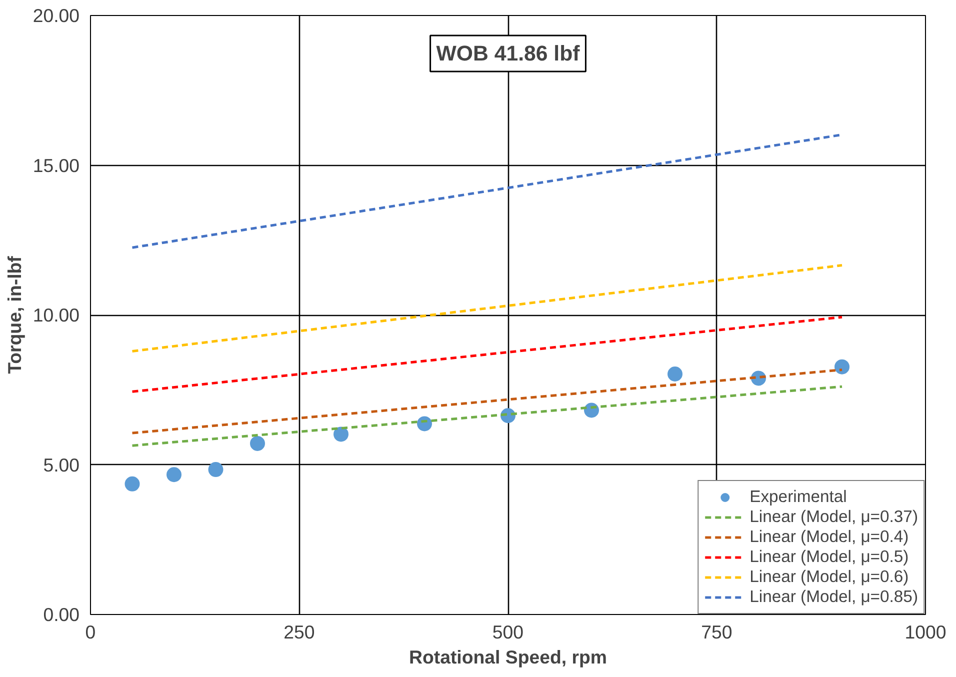 Image resolution: width=956 pixels, height=677 pixels. What do you see at coordinates (56, 15) in the screenshot?
I see `y-tick-label: 20.00` at bounding box center [56, 15].